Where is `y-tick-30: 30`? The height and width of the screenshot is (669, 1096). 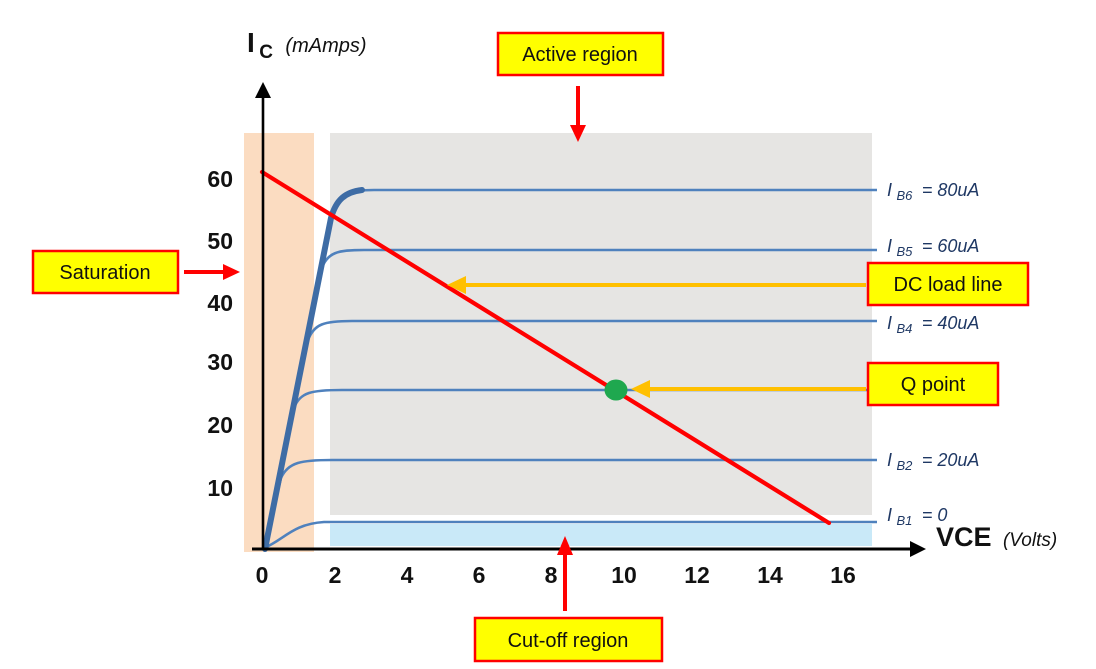 y-tick-30: 30 is located at coordinates (220, 362).